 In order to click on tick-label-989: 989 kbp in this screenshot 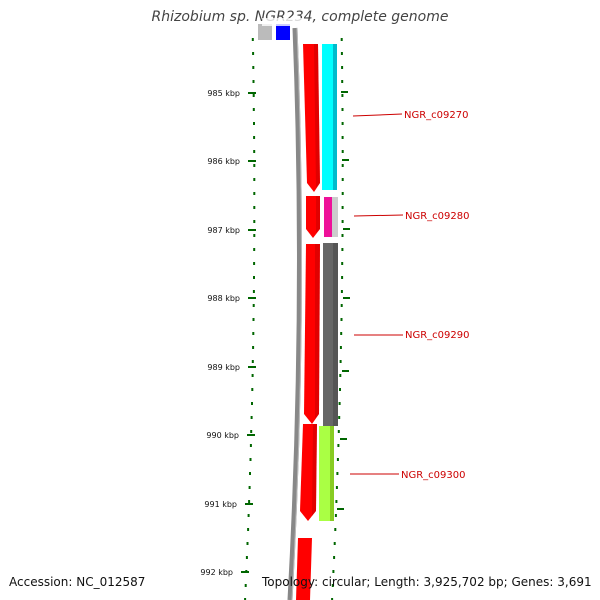, I will do `click(223, 367)`.